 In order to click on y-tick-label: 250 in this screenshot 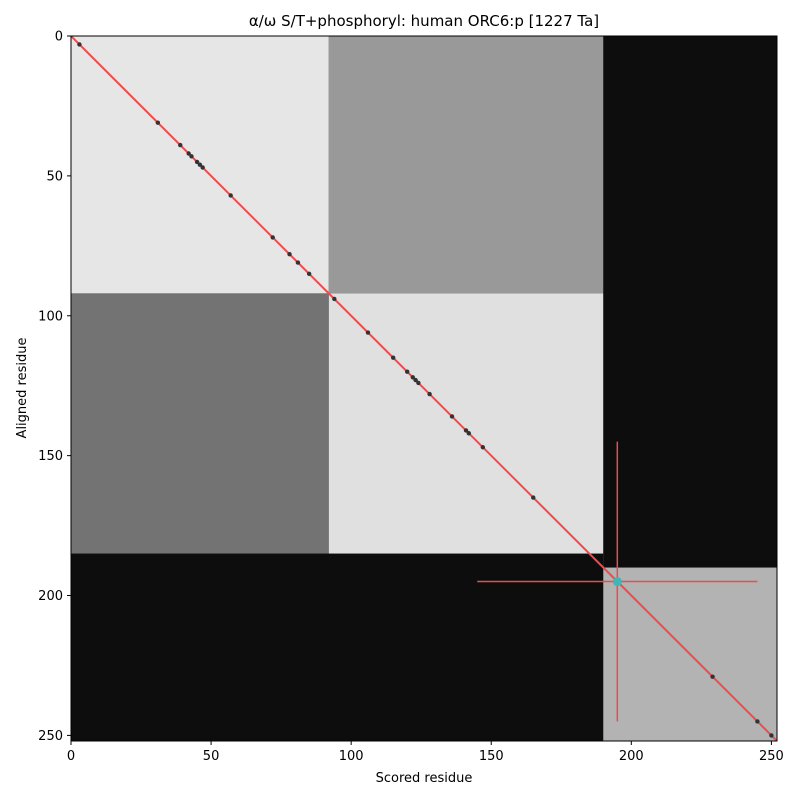, I will do `click(50, 736)`.